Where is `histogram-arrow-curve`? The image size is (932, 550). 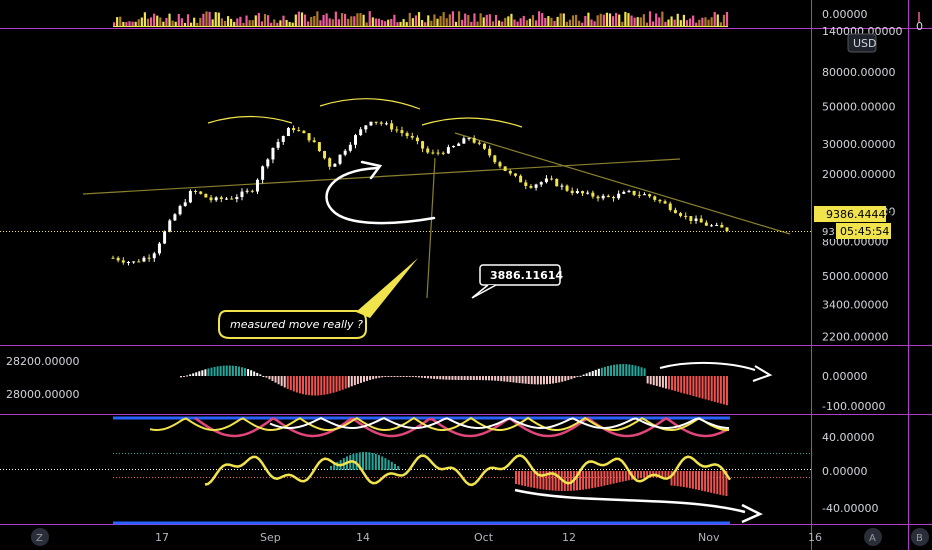
histogram-arrow-curve is located at coordinates (707, 366).